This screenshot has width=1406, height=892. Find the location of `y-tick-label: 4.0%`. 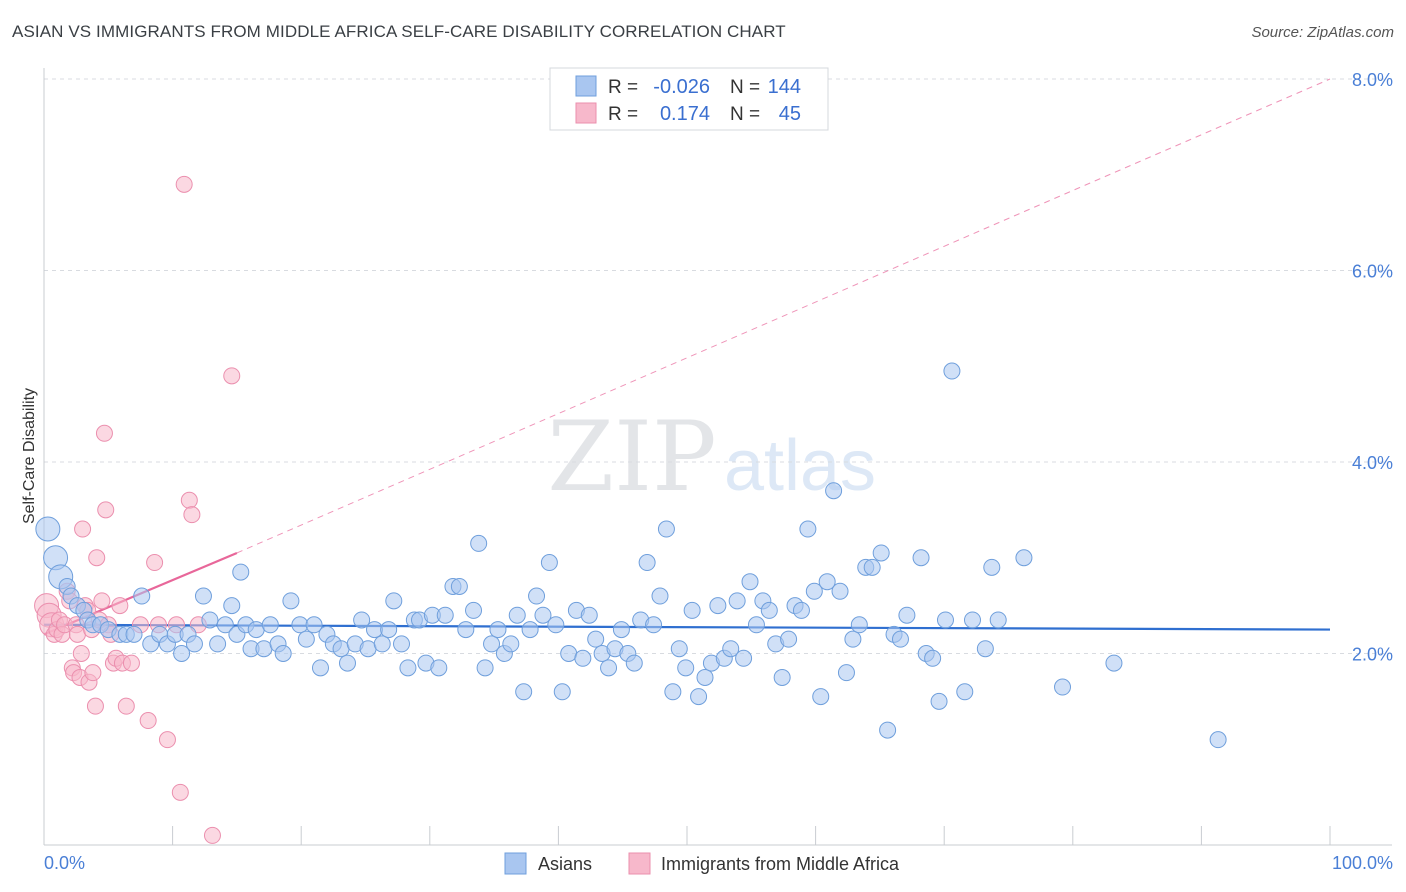

y-tick-label: 4.0% is located at coordinates (1372, 463).